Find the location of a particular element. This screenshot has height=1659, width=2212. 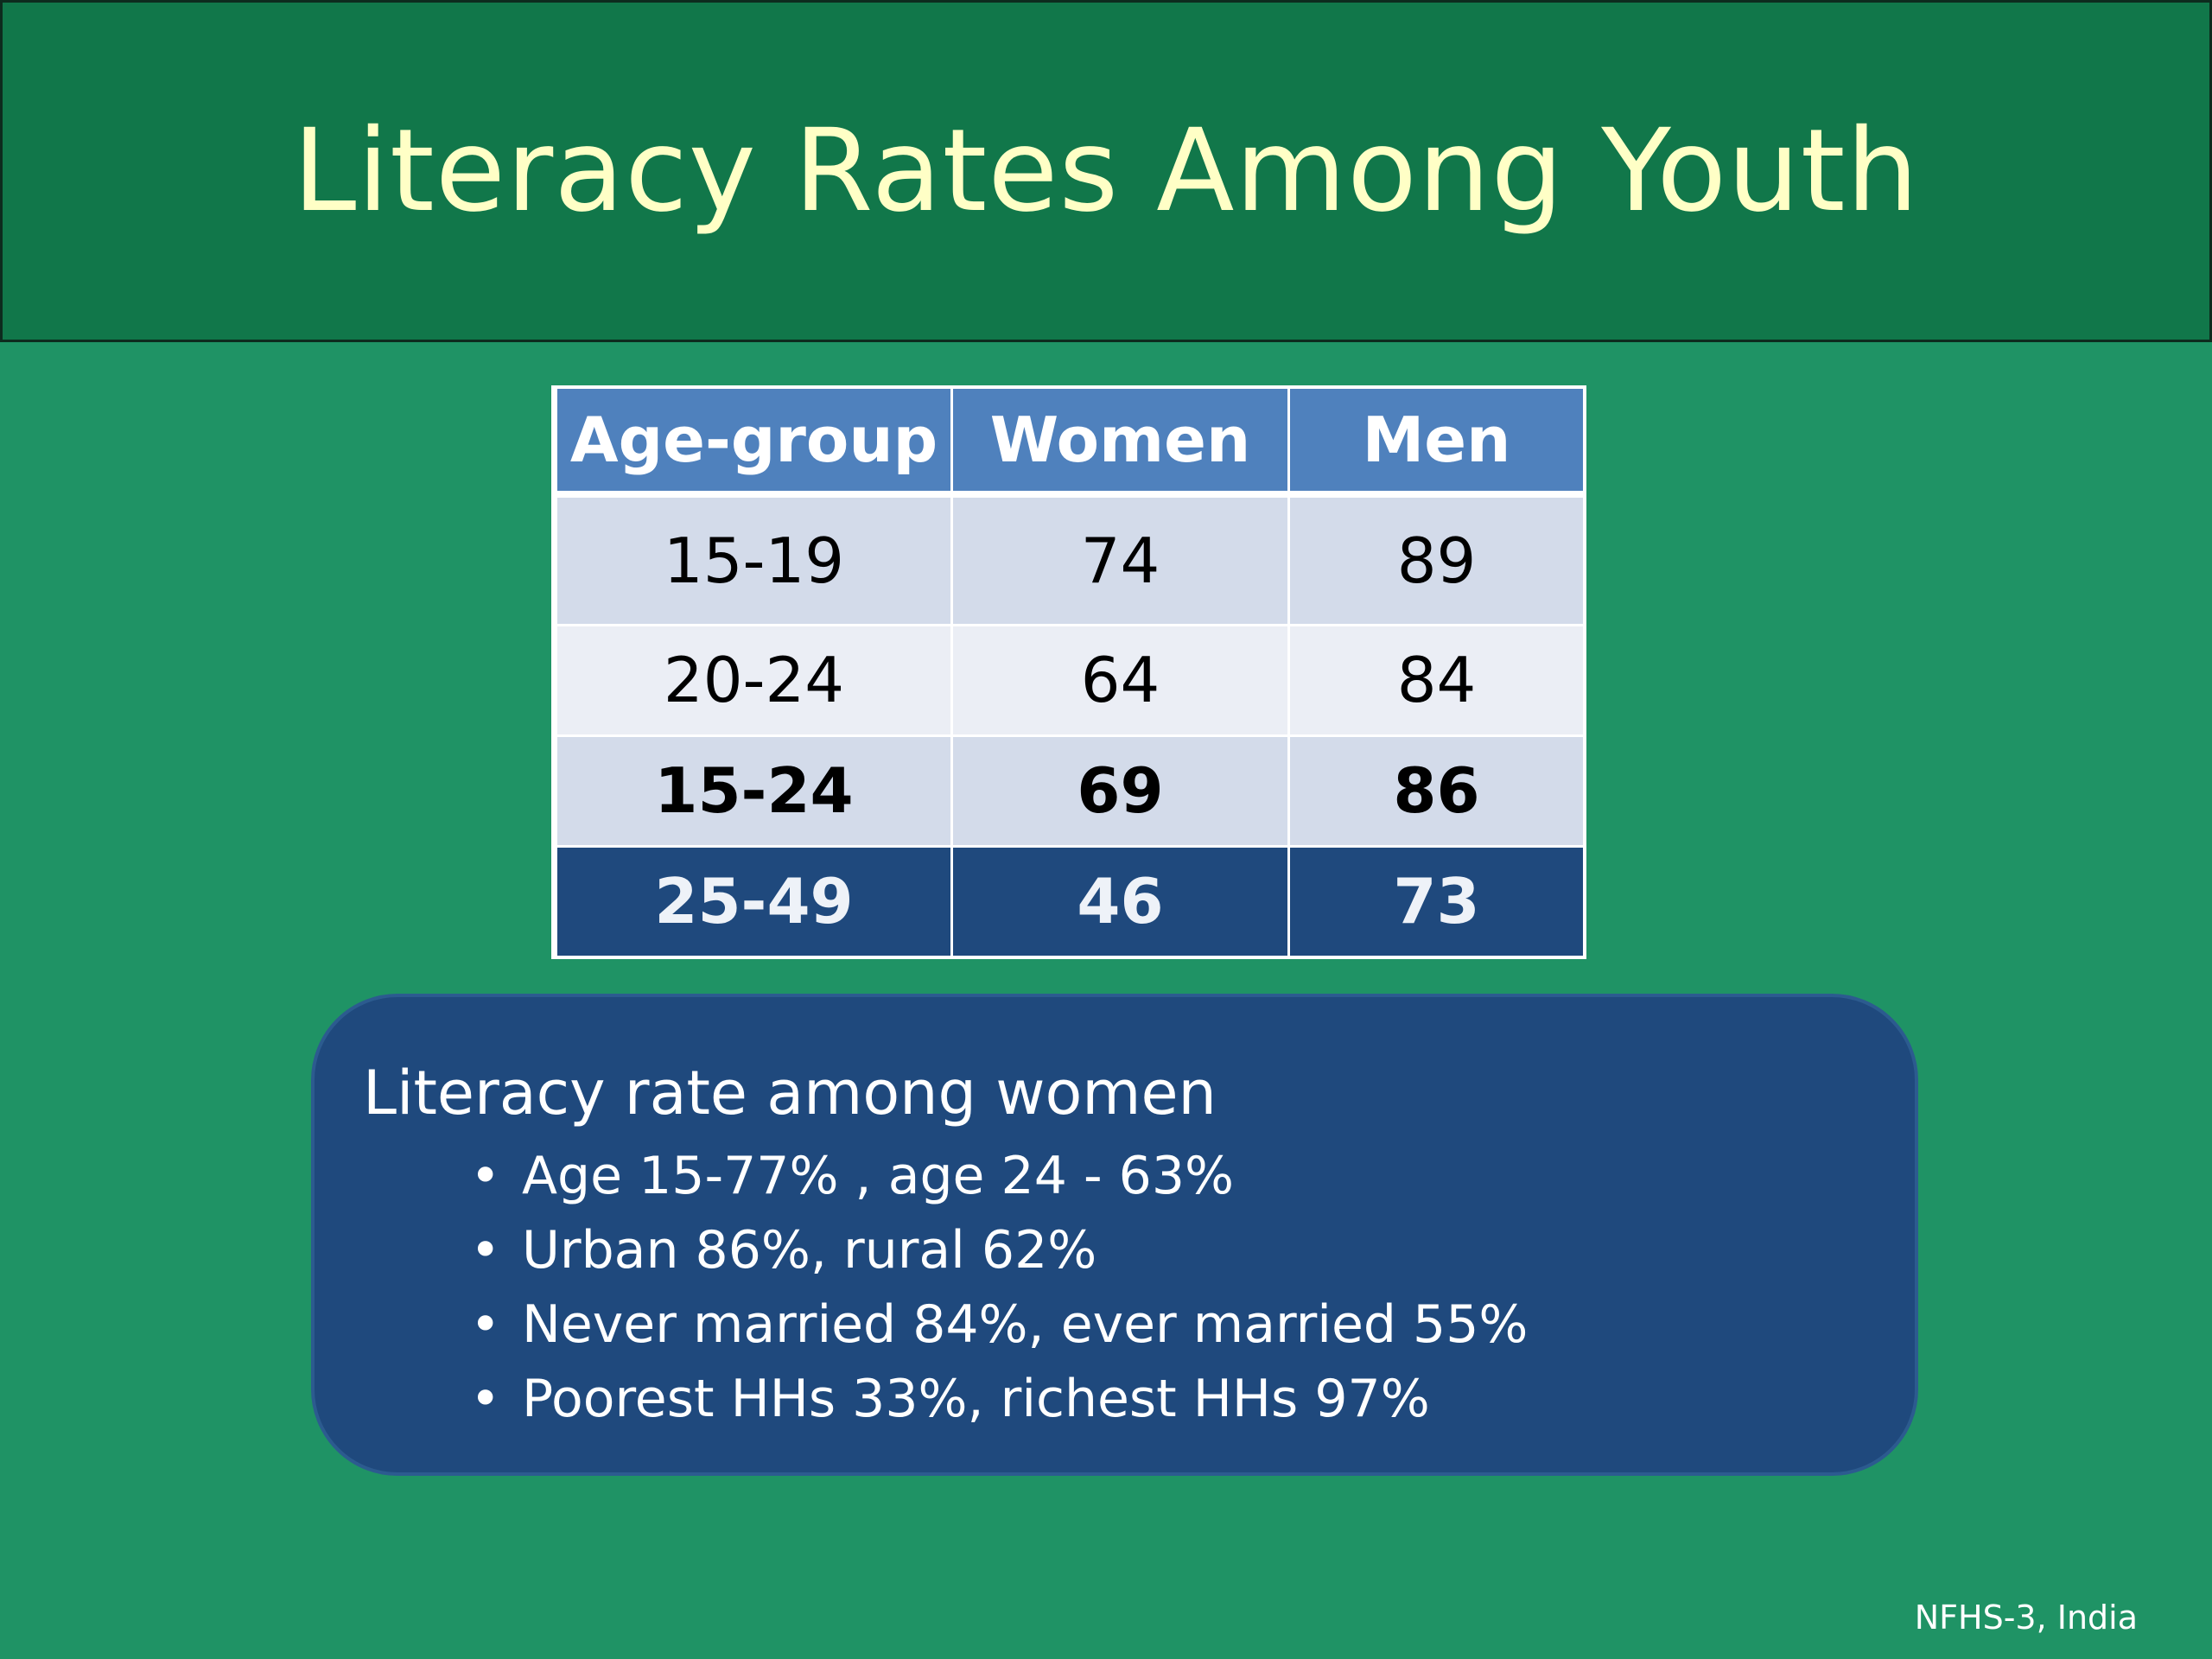

header-men: Men is located at coordinates (1436, 444).